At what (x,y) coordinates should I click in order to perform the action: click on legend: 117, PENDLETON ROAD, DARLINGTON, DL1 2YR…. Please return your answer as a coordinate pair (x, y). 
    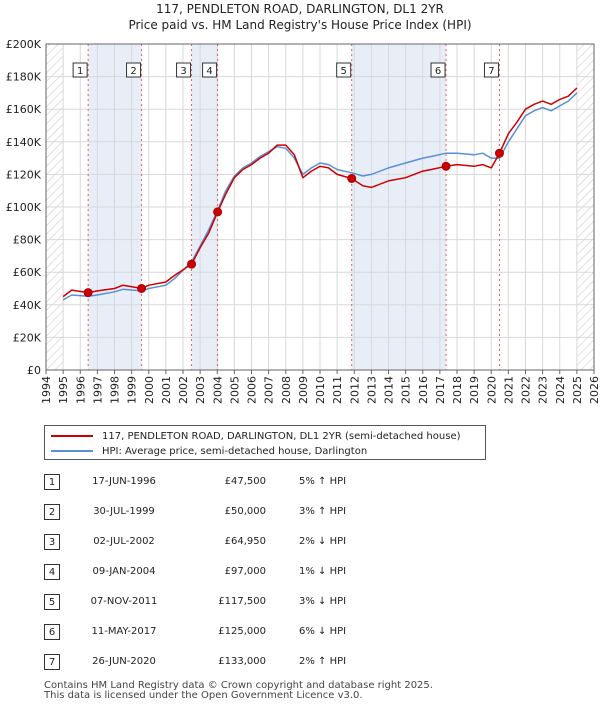
    Looking at the image, I should click on (265, 442).